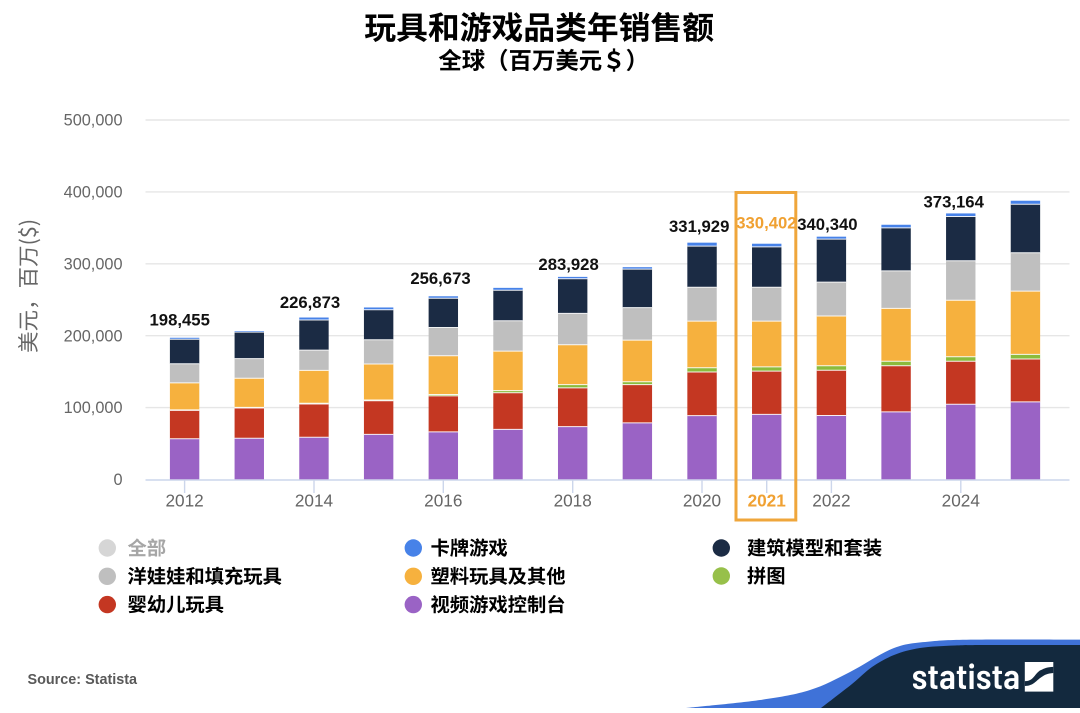 This screenshot has width=1080, height=713. What do you see at coordinates (93, 336) in the screenshot?
I see `svg-text: 200,000` at bounding box center [93, 336].